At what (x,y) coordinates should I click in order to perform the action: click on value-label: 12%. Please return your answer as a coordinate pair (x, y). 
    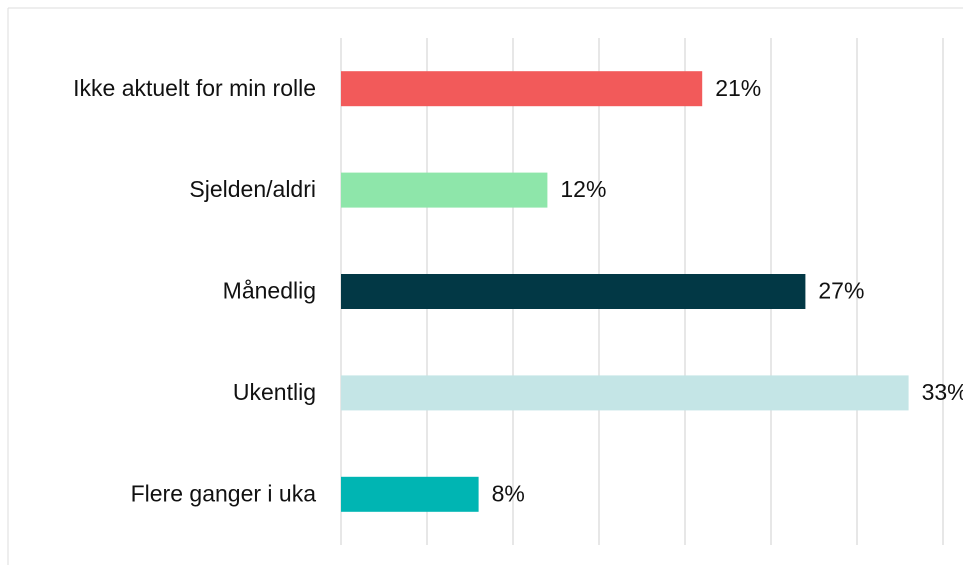
    Looking at the image, I should click on (583, 189).